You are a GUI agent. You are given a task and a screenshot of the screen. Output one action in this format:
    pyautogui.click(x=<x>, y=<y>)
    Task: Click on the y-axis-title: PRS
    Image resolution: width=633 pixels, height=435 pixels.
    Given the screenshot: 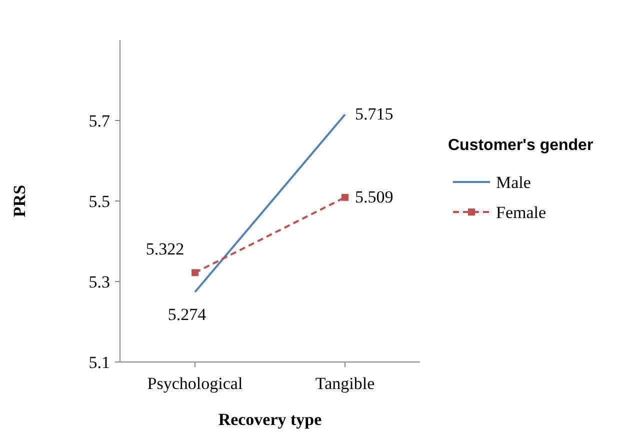 What is the action you would take?
    pyautogui.click(x=19, y=201)
    